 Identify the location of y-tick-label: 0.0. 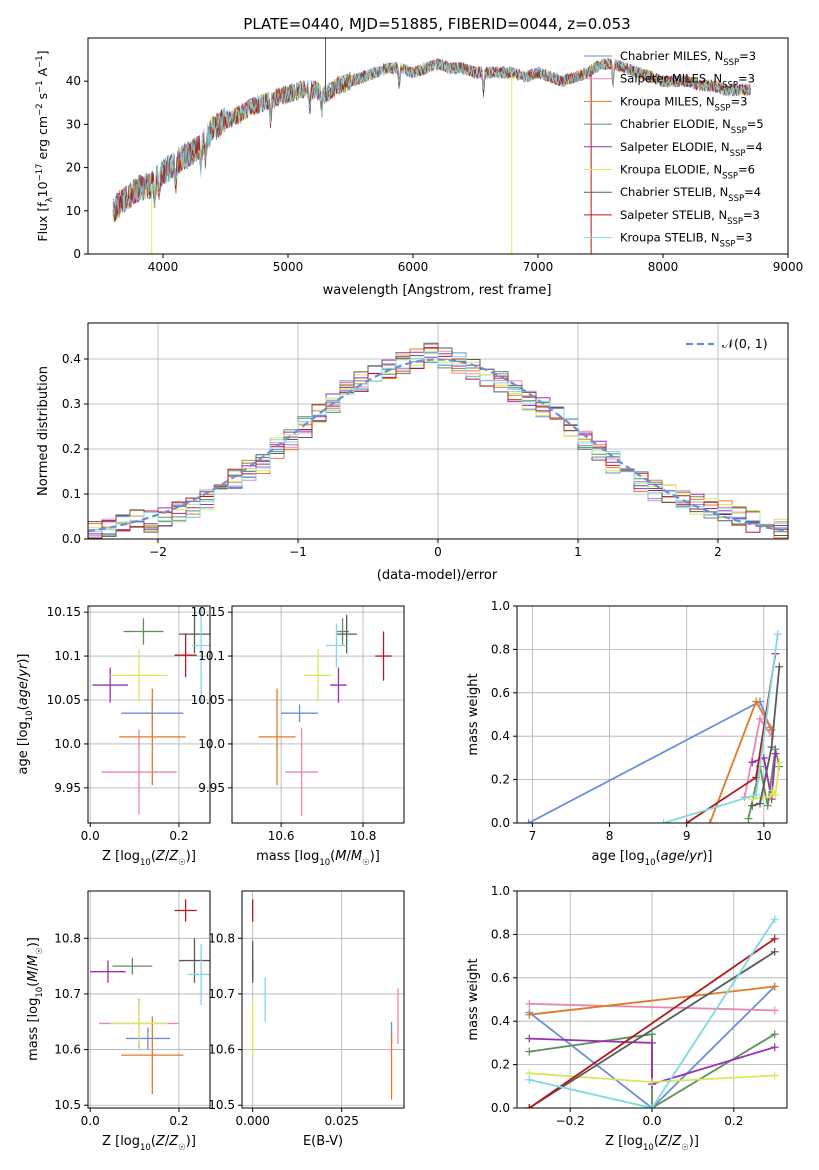
(500, 823).